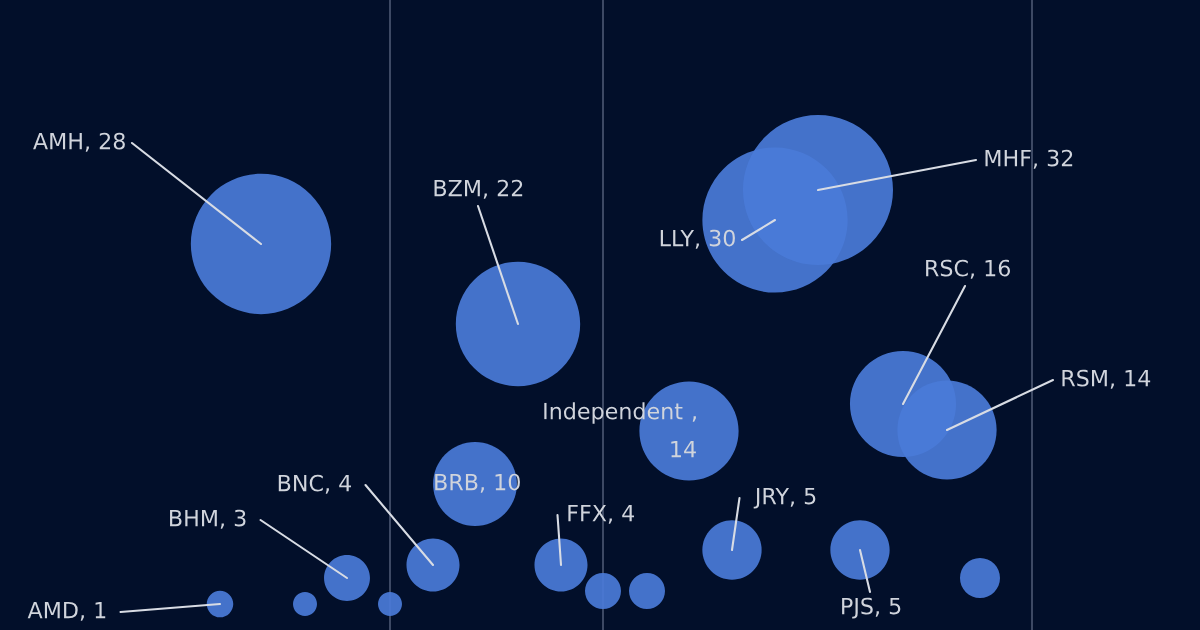 This screenshot has height=630, width=1200. What do you see at coordinates (715, 239) in the screenshot?
I see `data-label: , 30` at bounding box center [715, 239].